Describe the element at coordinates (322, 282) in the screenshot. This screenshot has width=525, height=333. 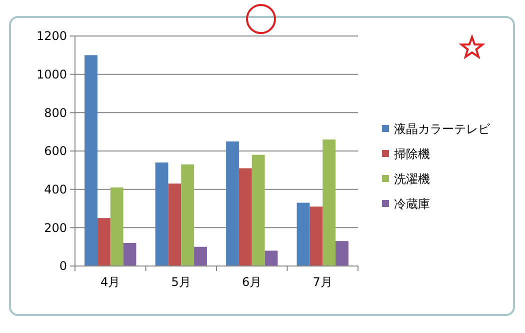
I see `x-tick-label: 7月` at that location.